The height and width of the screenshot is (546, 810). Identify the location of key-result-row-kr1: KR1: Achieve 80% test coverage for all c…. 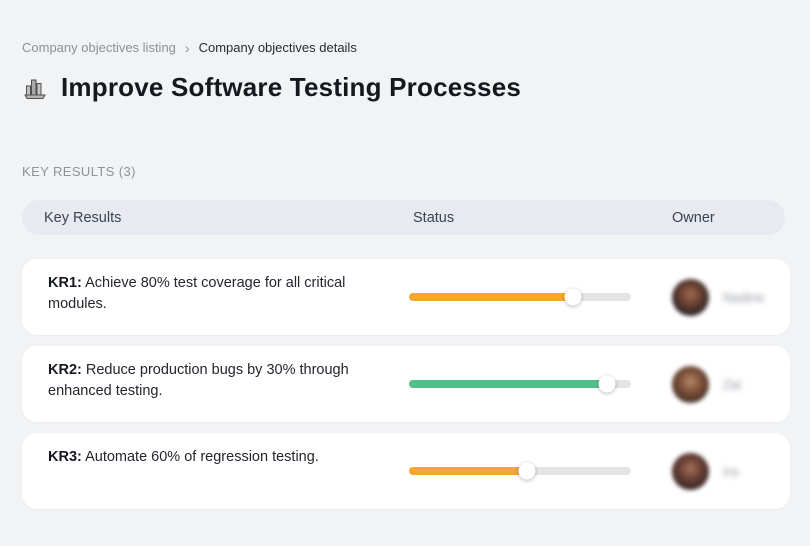
(406, 297).